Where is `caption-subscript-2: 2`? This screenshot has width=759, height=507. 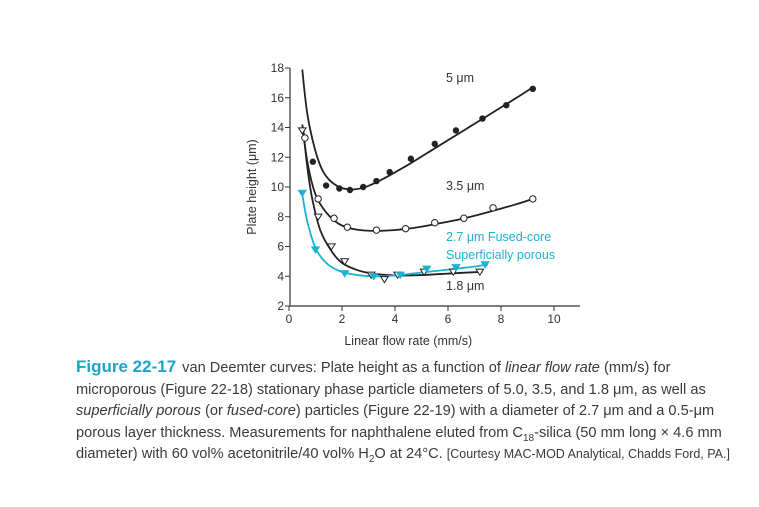 caption-subscript-2: 2 is located at coordinates (371, 459).